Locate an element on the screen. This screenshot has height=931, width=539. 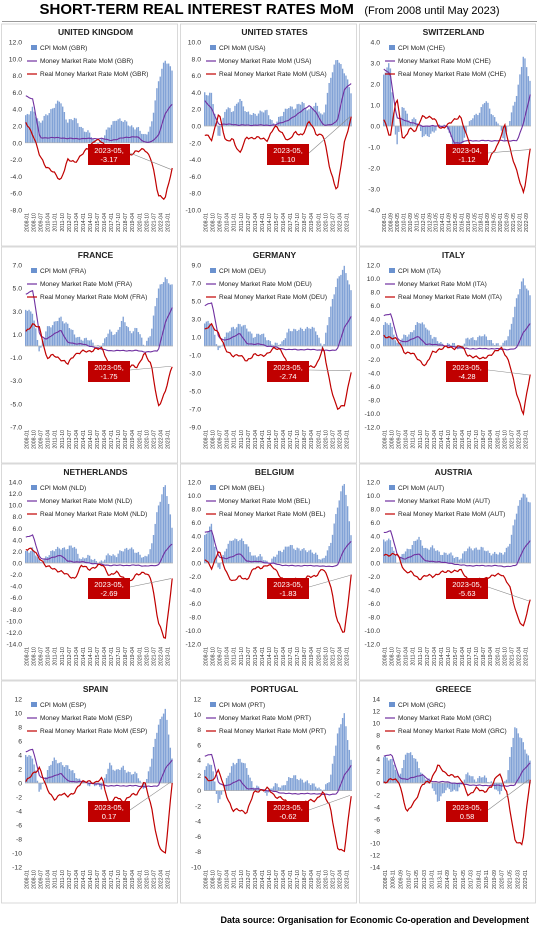
greece-ytick-label: -14 is located at coordinates (375, 868).